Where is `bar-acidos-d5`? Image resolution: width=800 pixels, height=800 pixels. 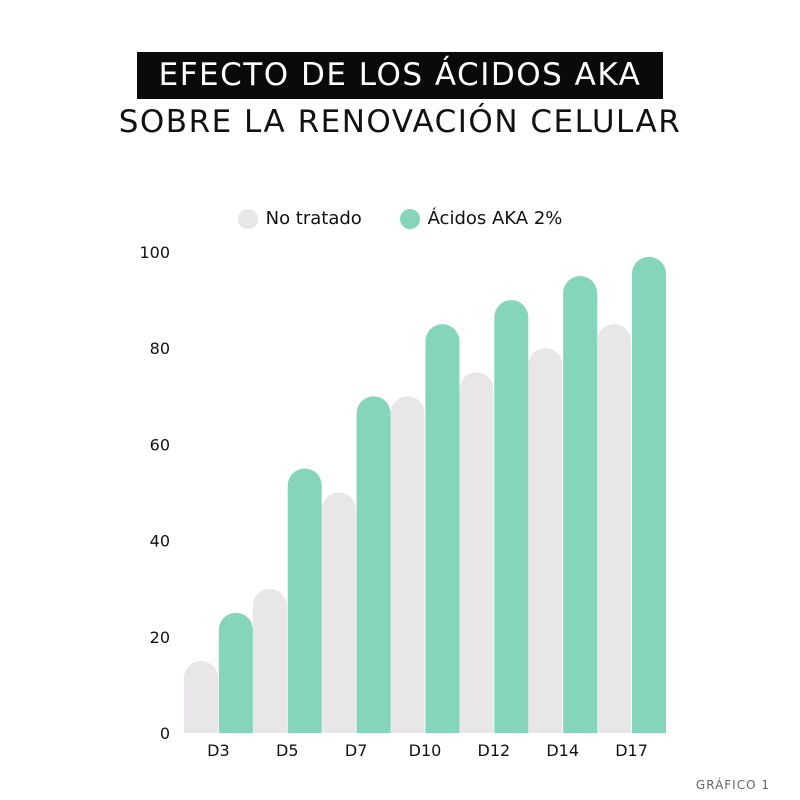 bar-acidos-d5 is located at coordinates (304, 600).